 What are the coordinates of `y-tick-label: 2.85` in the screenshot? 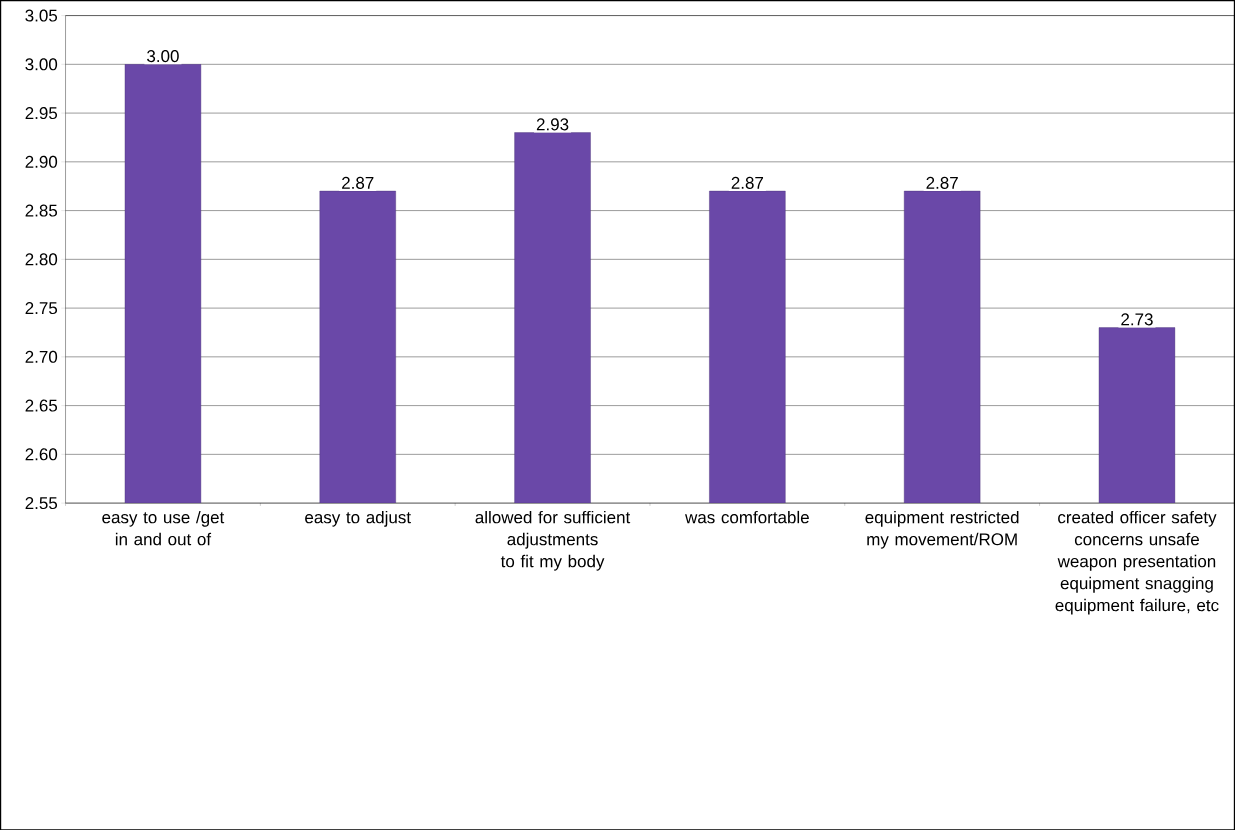 It's located at (41, 210).